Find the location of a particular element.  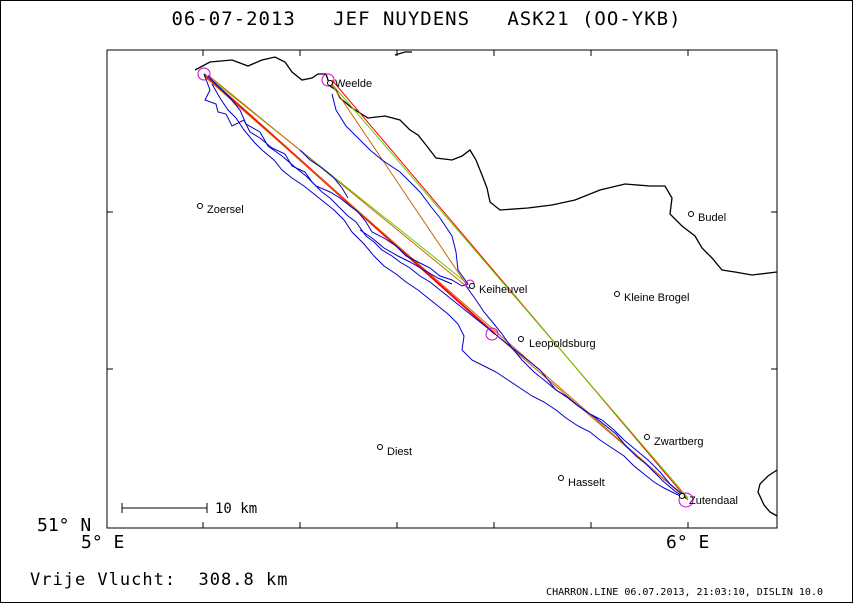

turnpoint-zutendaal is located at coordinates (686, 500).